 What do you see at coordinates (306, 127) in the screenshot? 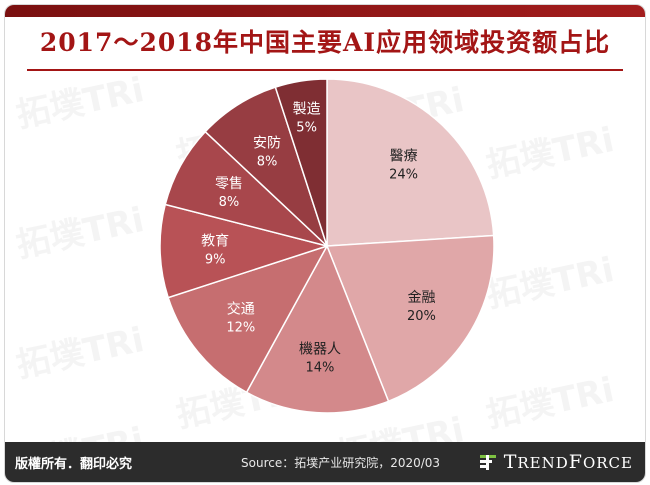
I see `slice-value-label: 5%` at bounding box center [306, 127].